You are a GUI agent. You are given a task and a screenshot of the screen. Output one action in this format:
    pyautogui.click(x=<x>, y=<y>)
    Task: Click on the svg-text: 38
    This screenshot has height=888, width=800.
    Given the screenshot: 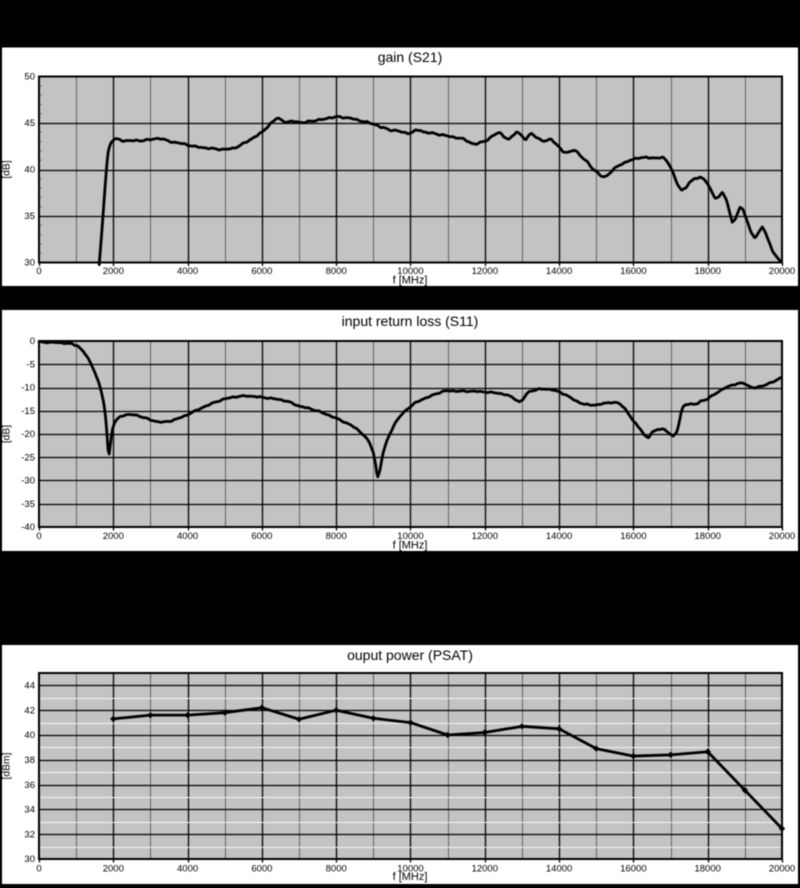 What is the action you would take?
    pyautogui.click(x=29, y=760)
    